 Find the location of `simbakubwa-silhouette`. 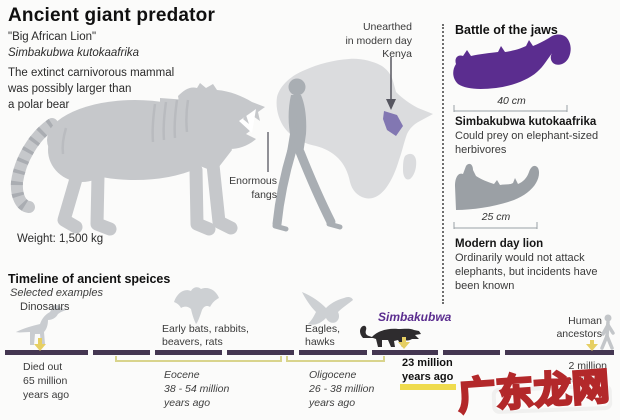

simbakubwa-silhouette is located at coordinates (137, 159).